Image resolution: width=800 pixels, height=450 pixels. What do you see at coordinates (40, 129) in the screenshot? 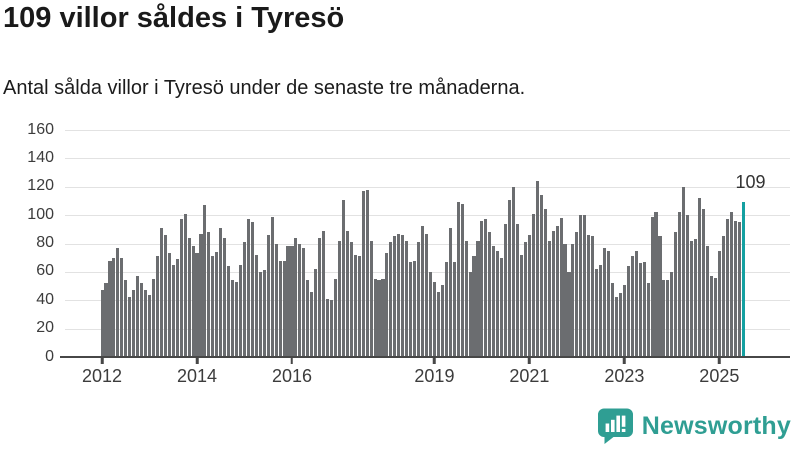
I see `y-tick-label: 160` at bounding box center [40, 129].